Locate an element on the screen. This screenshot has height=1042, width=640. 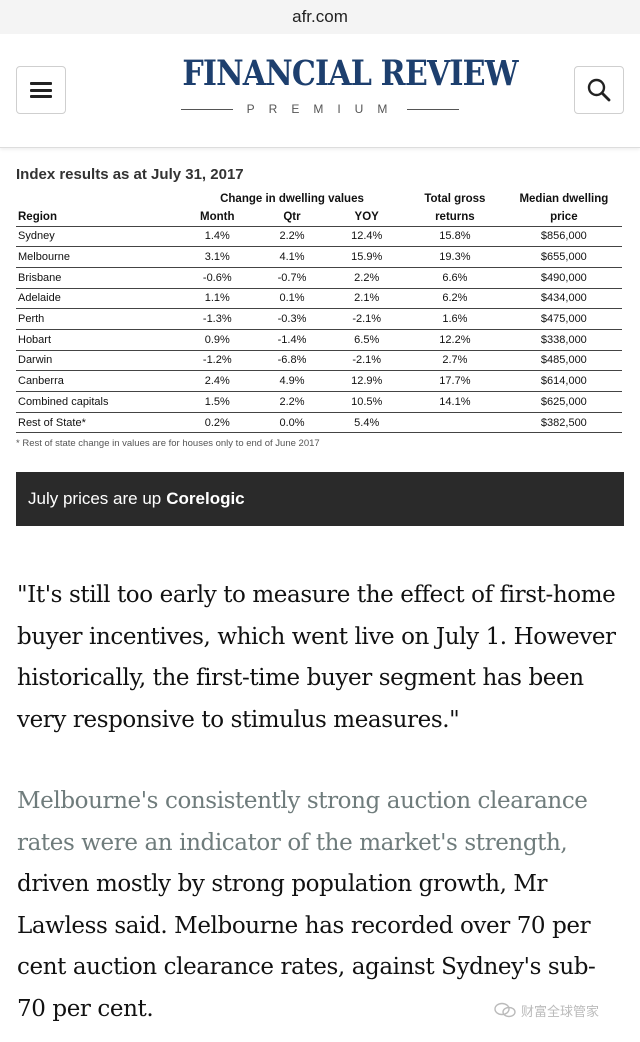
table-row: Hobart 0.9% -1.4% 6.5% 12.2% $338,000 is located at coordinates (319, 340).